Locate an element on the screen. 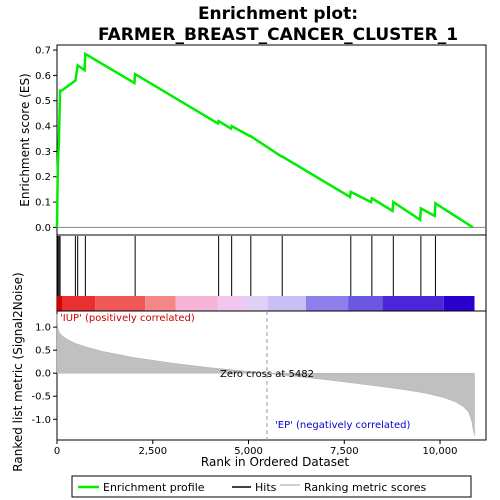 The image size is (500, 500). legend-box is located at coordinates (271, 486).